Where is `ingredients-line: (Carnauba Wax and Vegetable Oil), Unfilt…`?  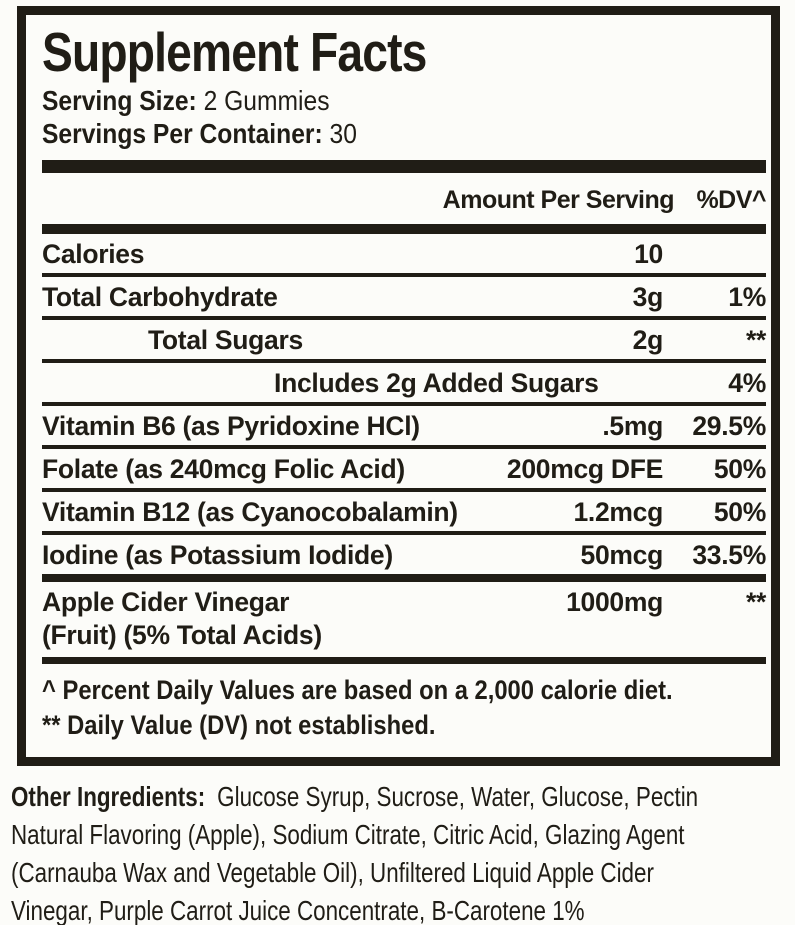 ingredients-line: (Carnauba Wax and Vegetable Oil), Unfilt… is located at coordinates (332, 872).